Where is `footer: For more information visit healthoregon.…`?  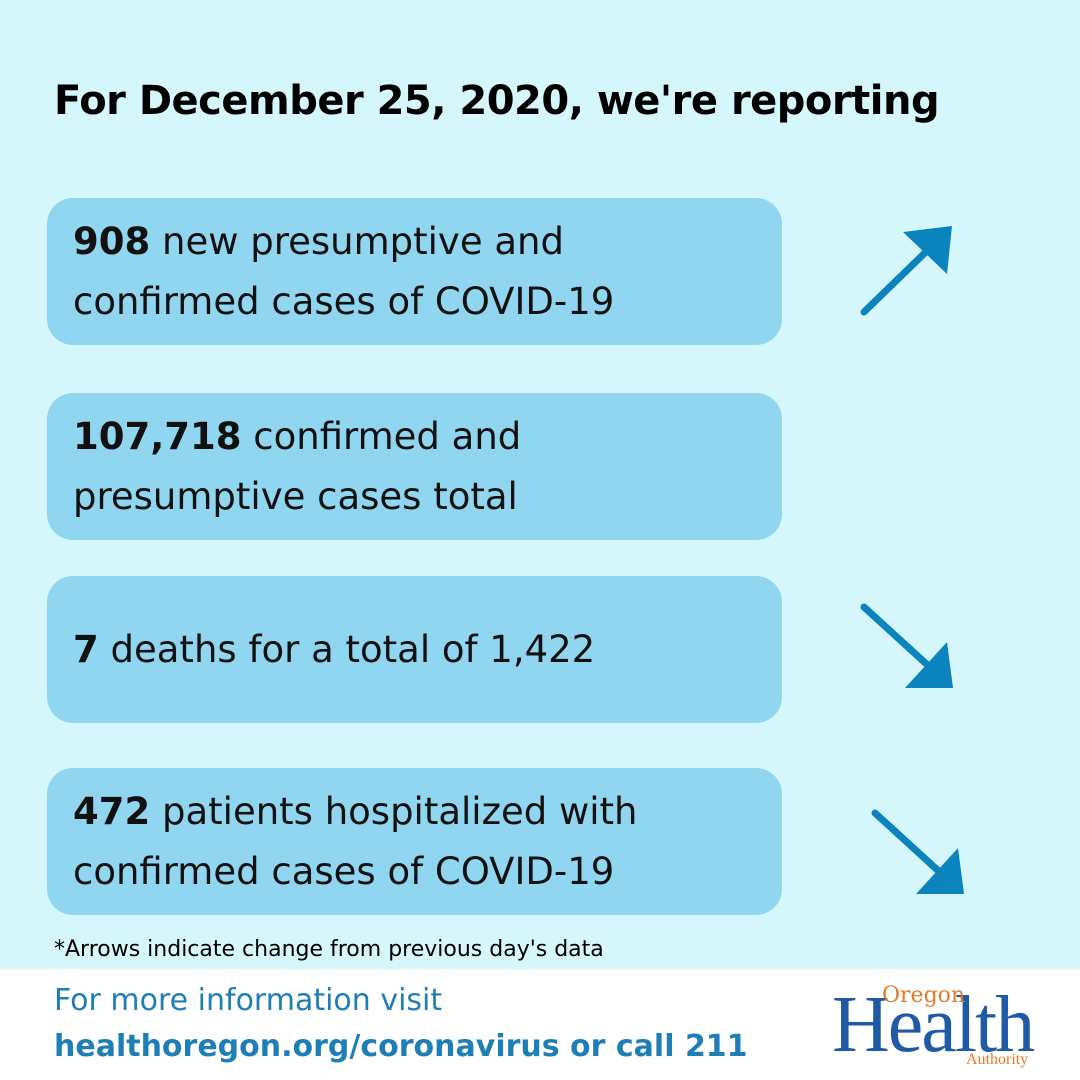
footer: For more information visit healthoregon.… is located at coordinates (540, 1024).